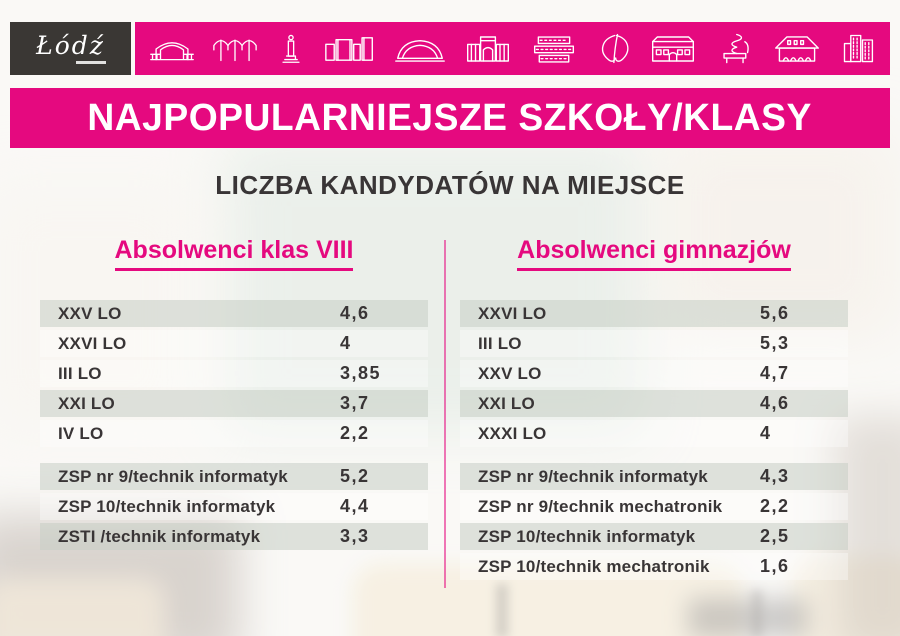  Describe the element at coordinates (234, 343) in the screenshot. I see `table-row: XXVI LO 4` at that location.